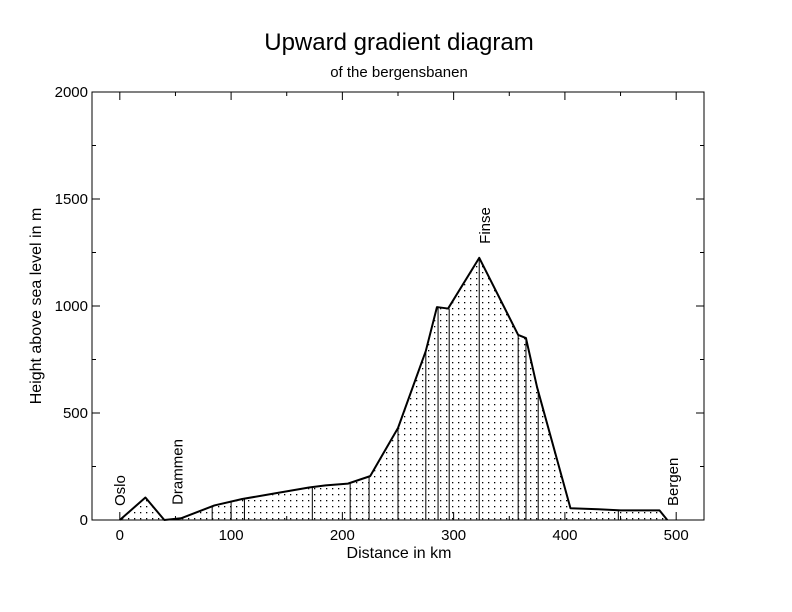  Describe the element at coordinates (398, 42) in the screenshot. I see `chart-title: Upward gradient diagram` at that location.